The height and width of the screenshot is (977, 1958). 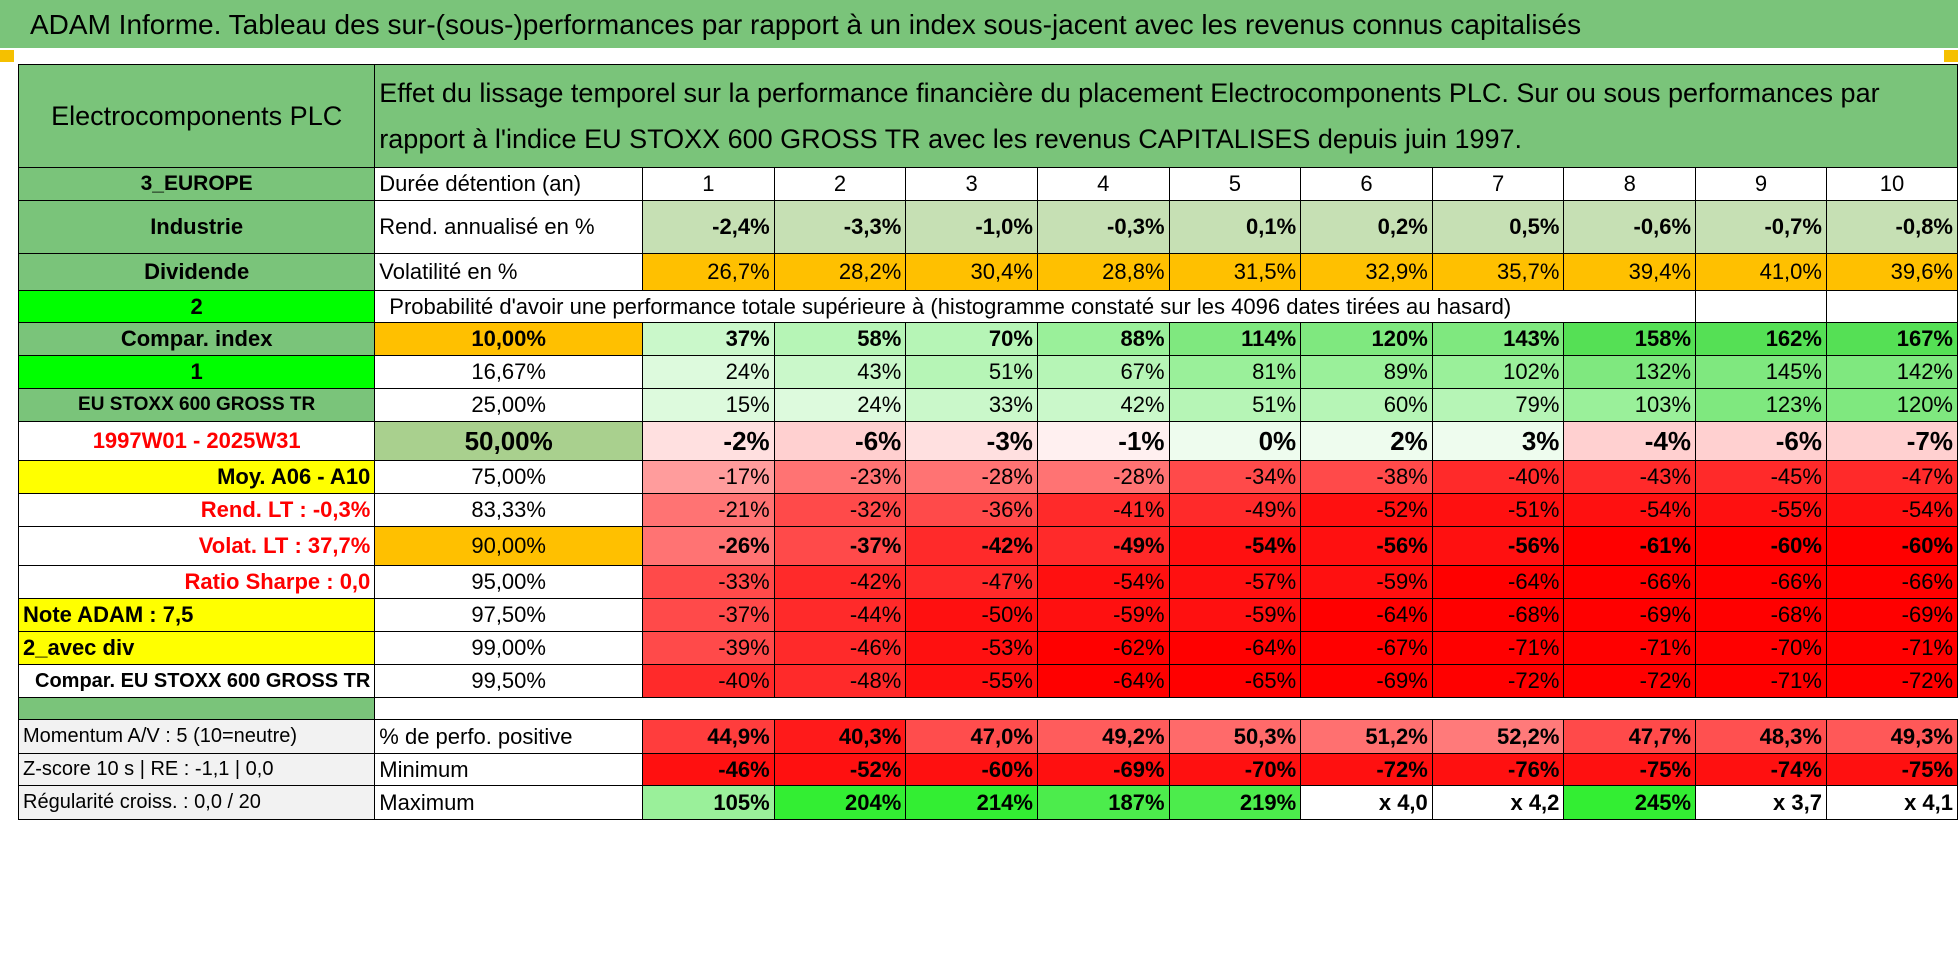 What do you see at coordinates (1761, 546) in the screenshot?
I see `percentile-value: -60%` at bounding box center [1761, 546].